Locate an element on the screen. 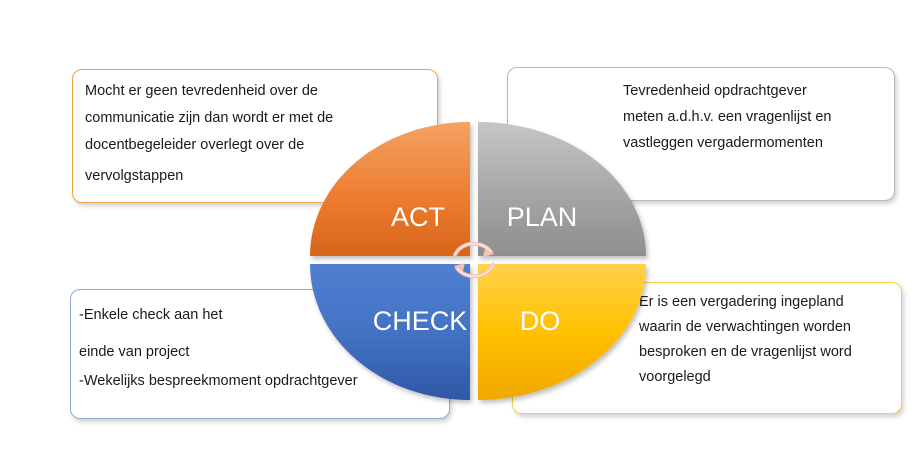 This screenshot has width=924, height=462. check-label: CHECK is located at coordinates (420, 321).